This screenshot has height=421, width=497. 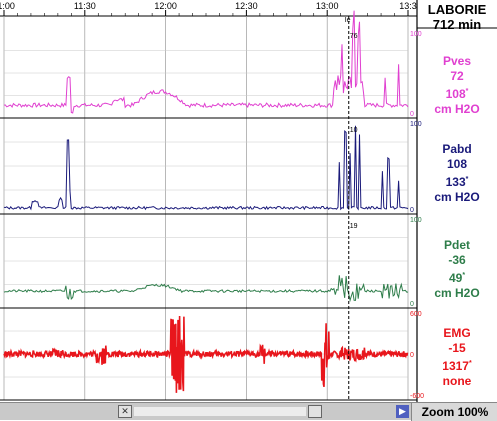 What do you see at coordinates (457, 333) in the screenshot?
I see `channel-name: EMG` at bounding box center [457, 333].